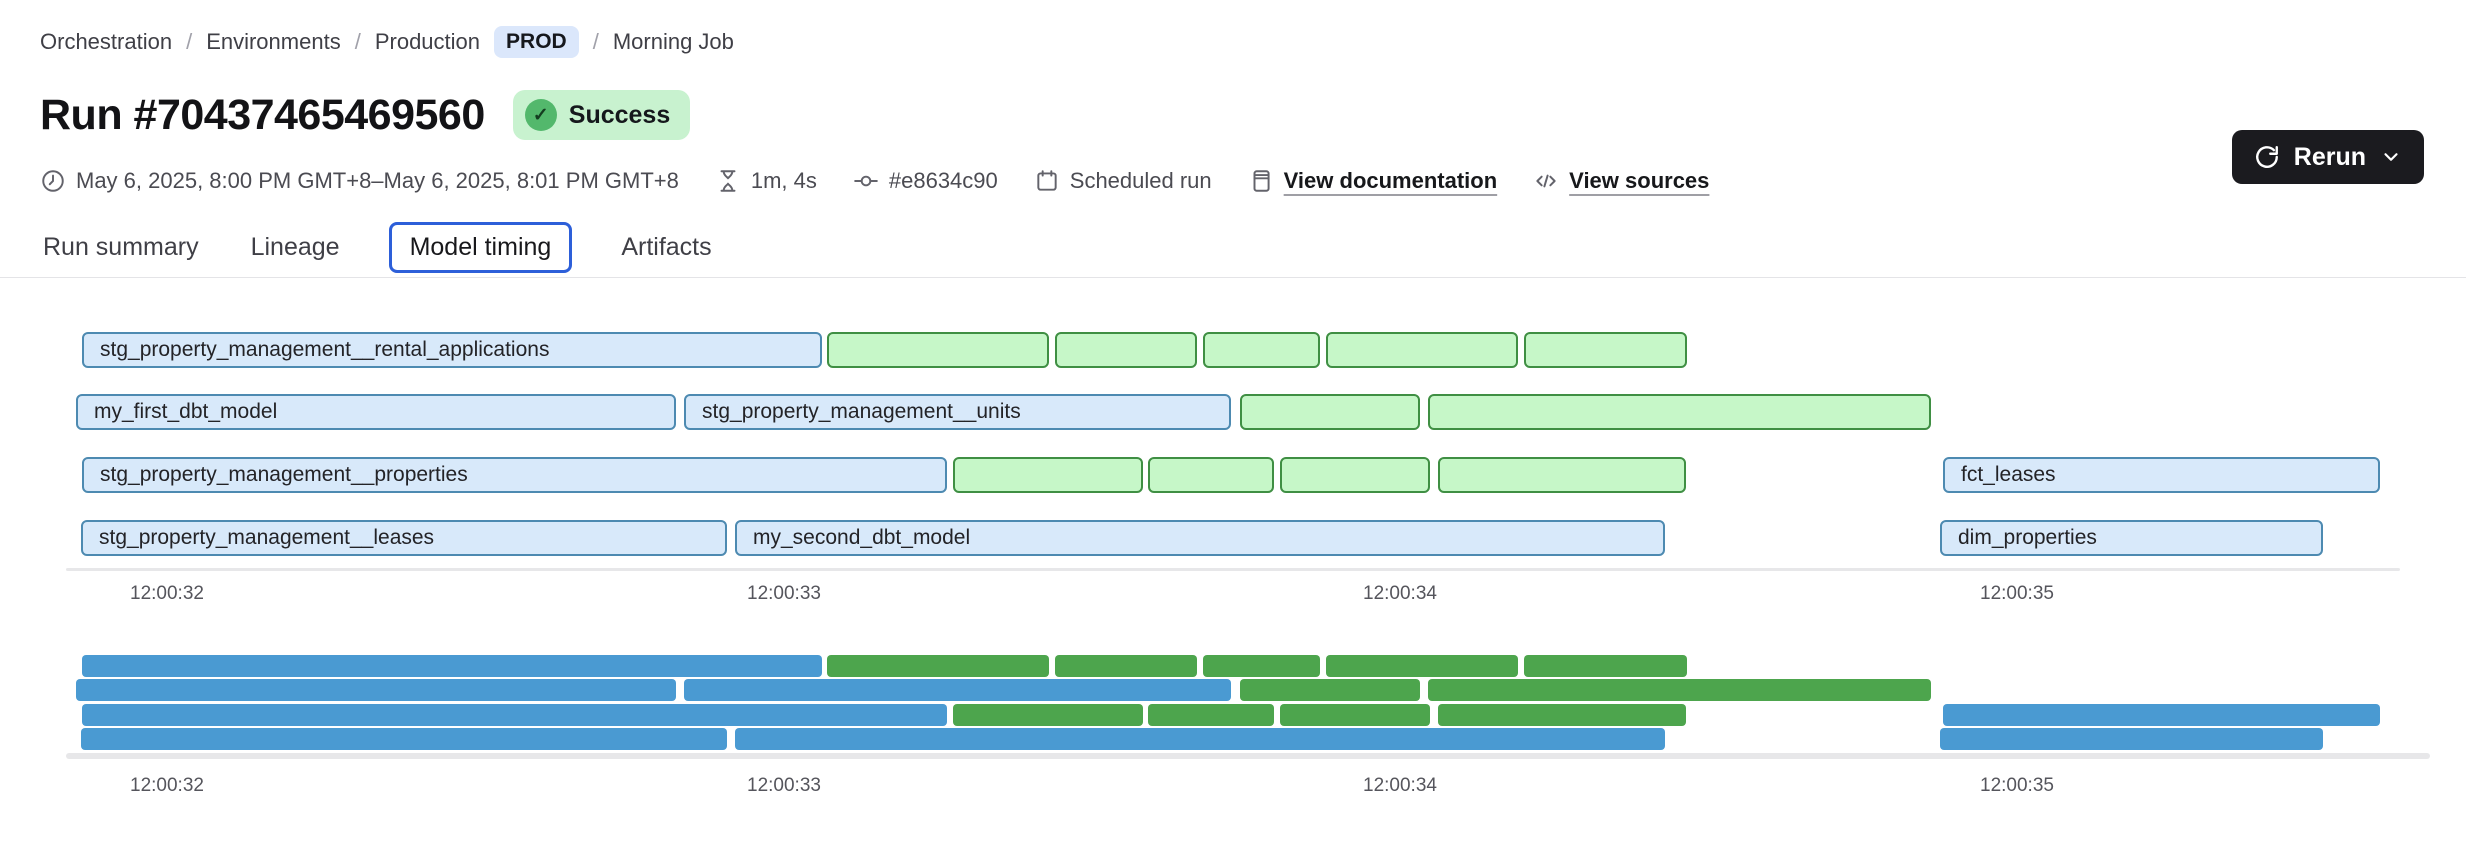 The image size is (2466, 842). Describe the element at coordinates (943, 180) in the screenshot. I see `run-commit-text: #e8634c90` at that location.